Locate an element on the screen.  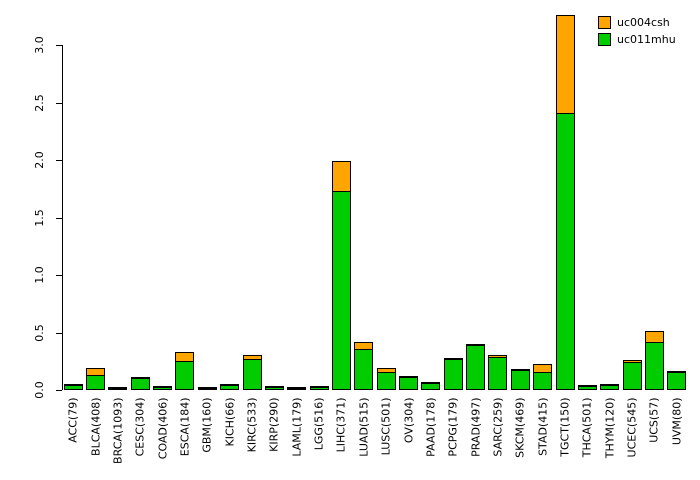
x-tick-label: THCA(501) is located at coordinates (587, 427).